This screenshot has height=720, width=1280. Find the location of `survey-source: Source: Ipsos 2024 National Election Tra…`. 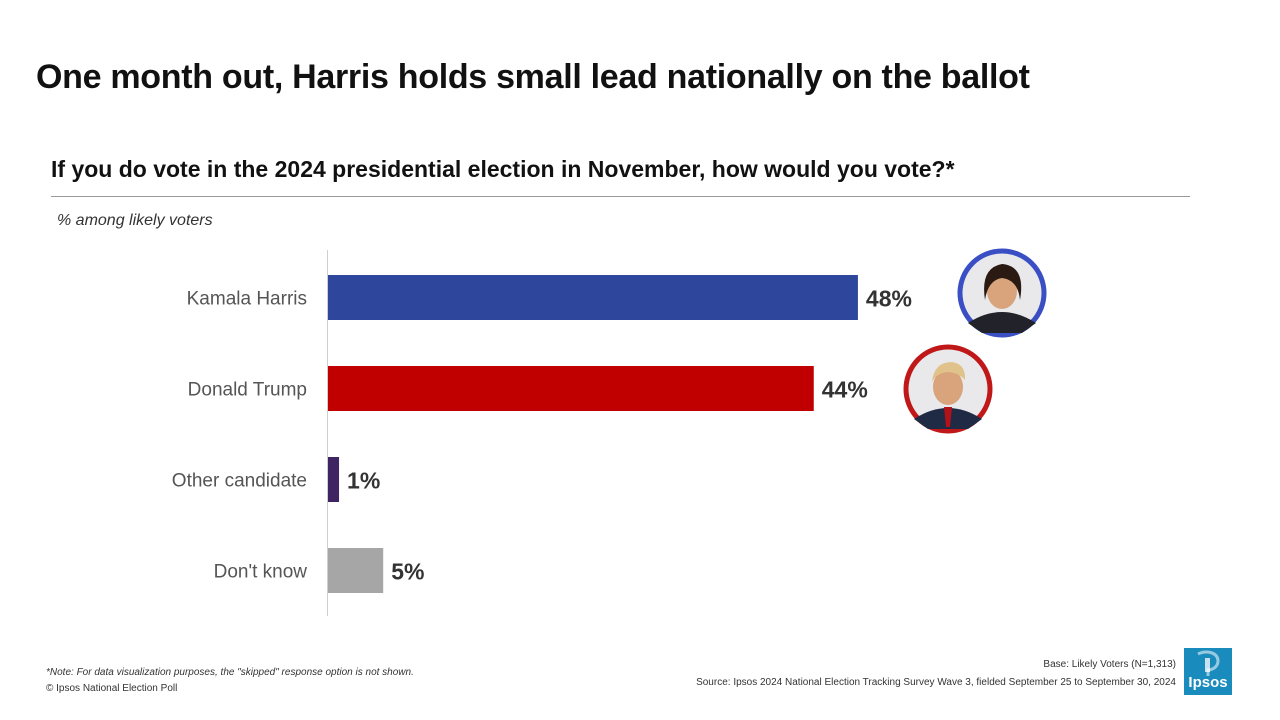

survey-source: Source: Ipsos 2024 National Election Tra… is located at coordinates (936, 682).